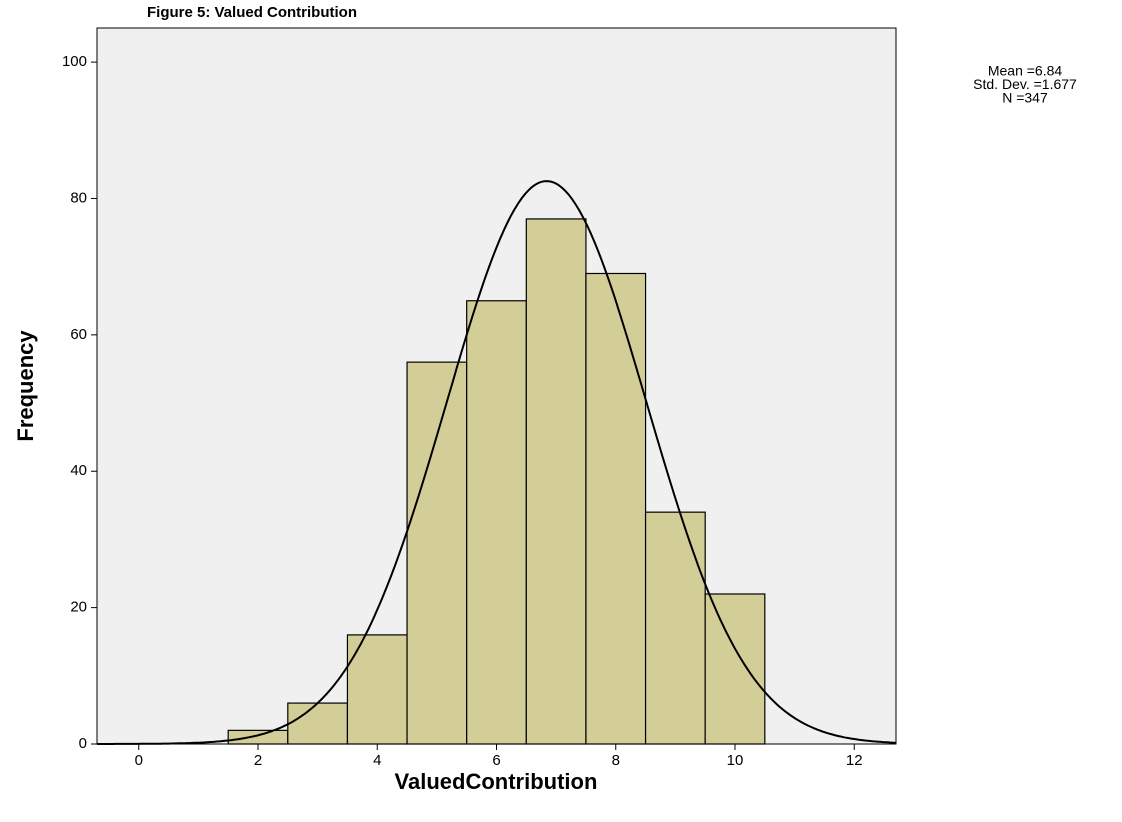 The image size is (1122, 822). I want to click on y-tick-label: 20, so click(78, 607).